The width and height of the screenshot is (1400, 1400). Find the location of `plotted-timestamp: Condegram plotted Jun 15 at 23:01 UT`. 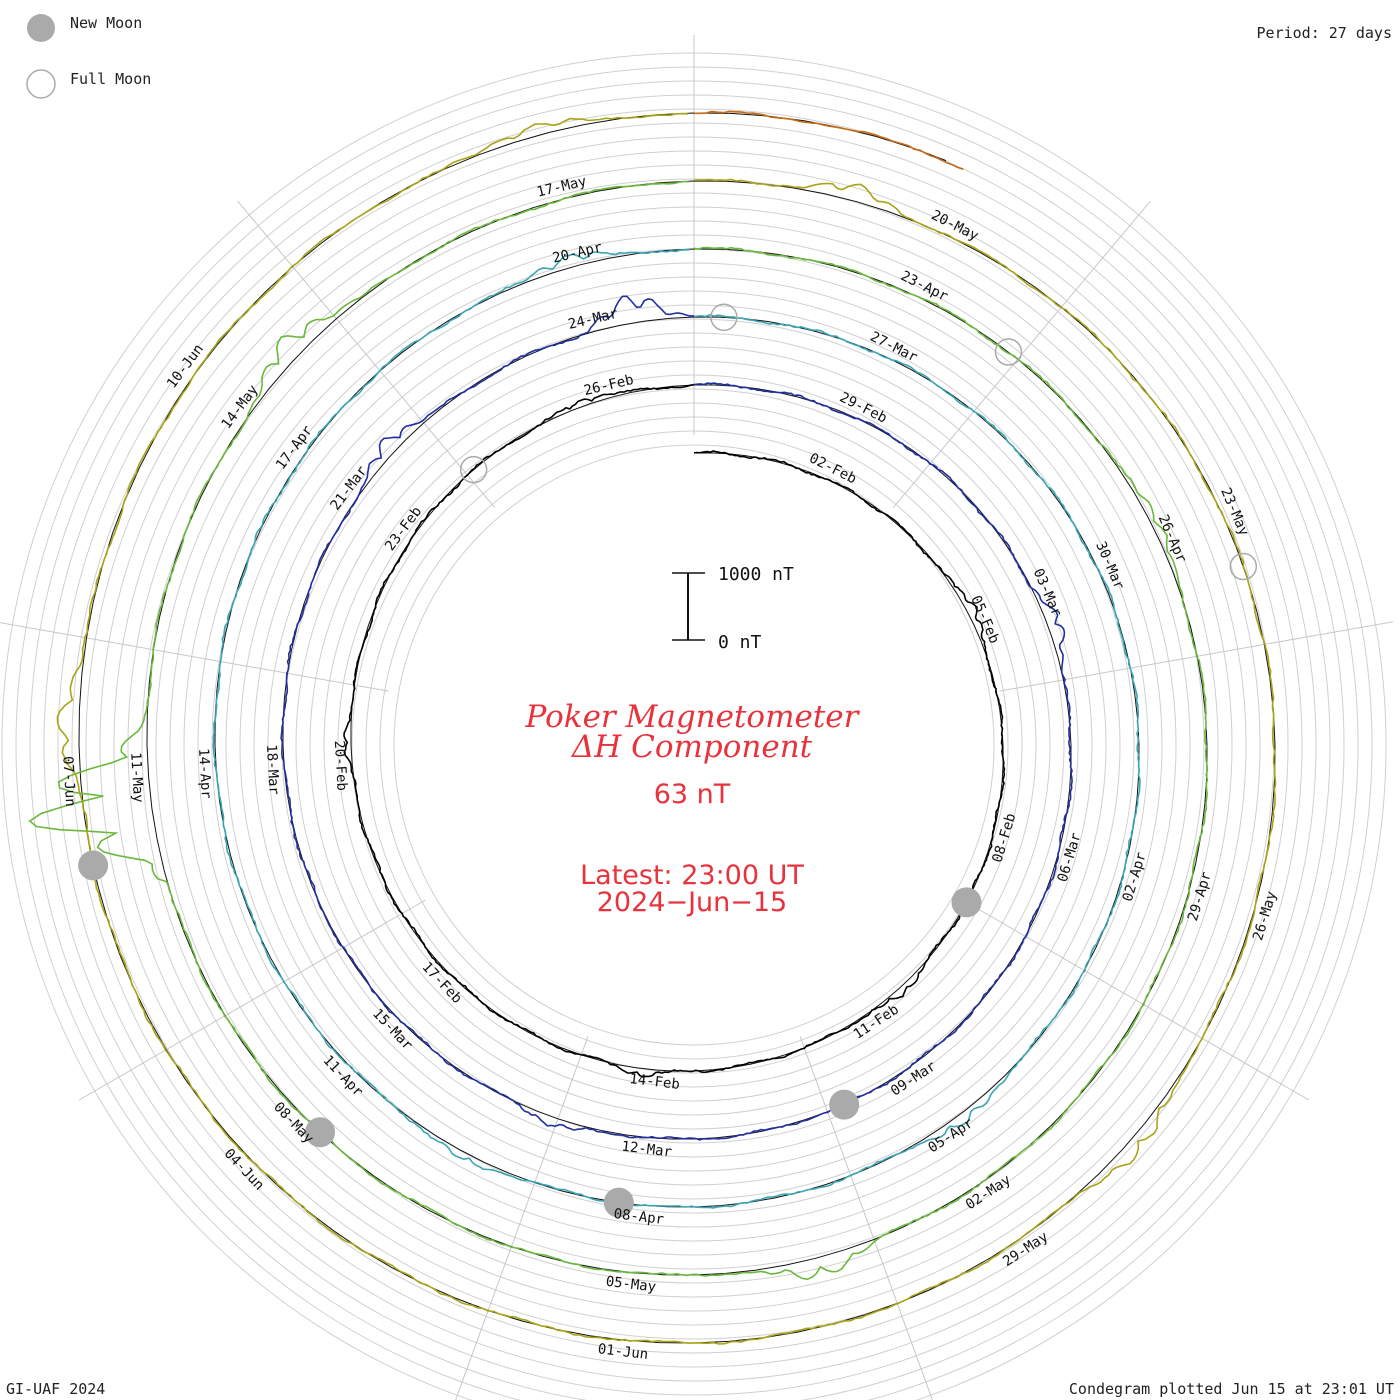

plotted-timestamp: Condegram plotted Jun 15 at 23:01 UT is located at coordinates (1231, 1389).